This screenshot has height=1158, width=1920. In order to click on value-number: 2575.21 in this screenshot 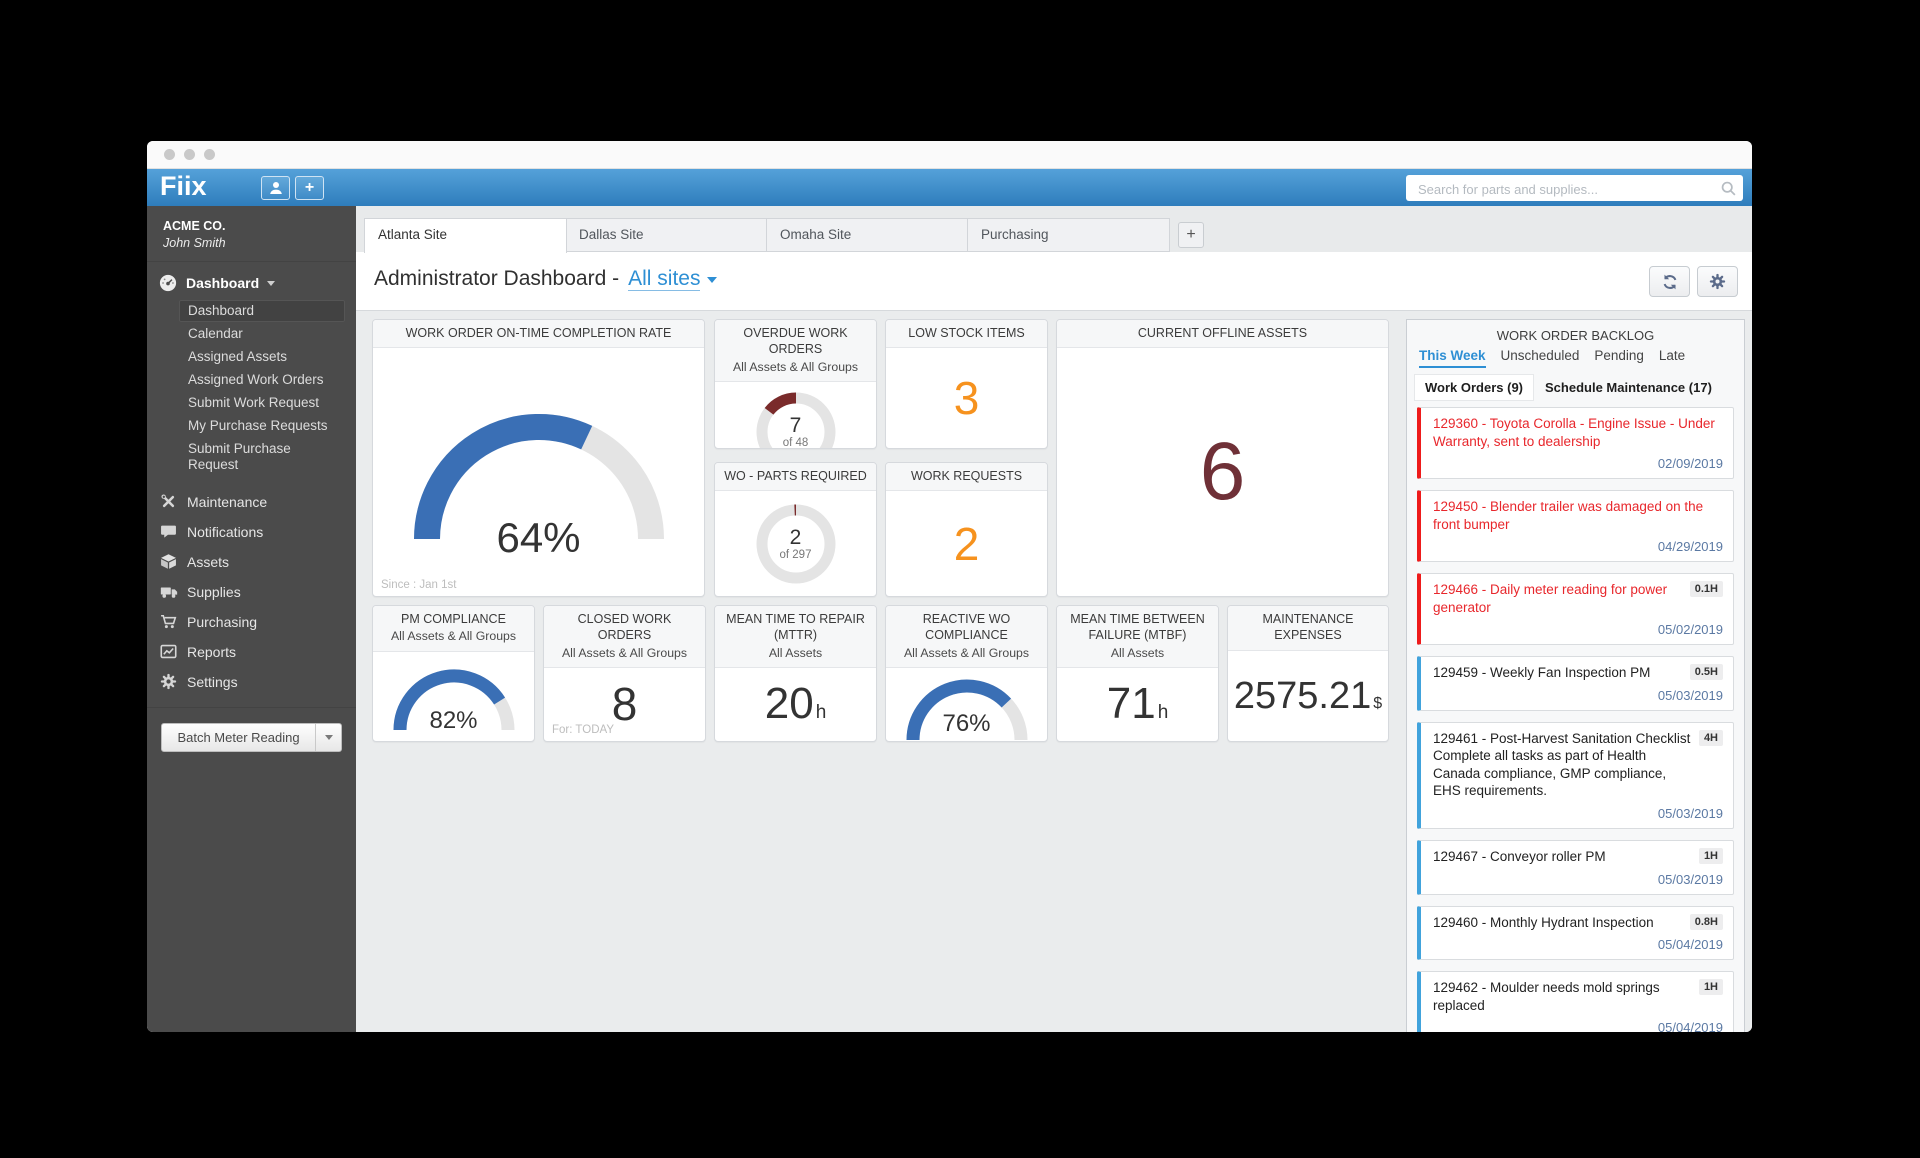, I will do `click(1302, 695)`.